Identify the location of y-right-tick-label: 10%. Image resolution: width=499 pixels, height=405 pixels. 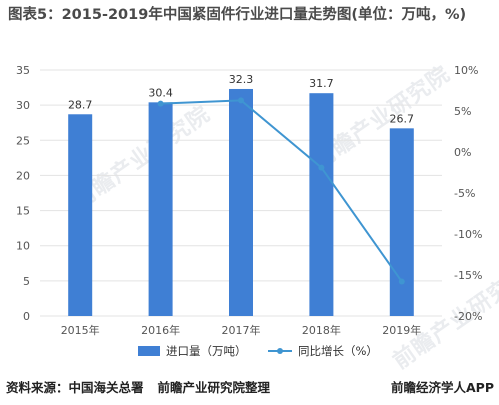
(466, 70).